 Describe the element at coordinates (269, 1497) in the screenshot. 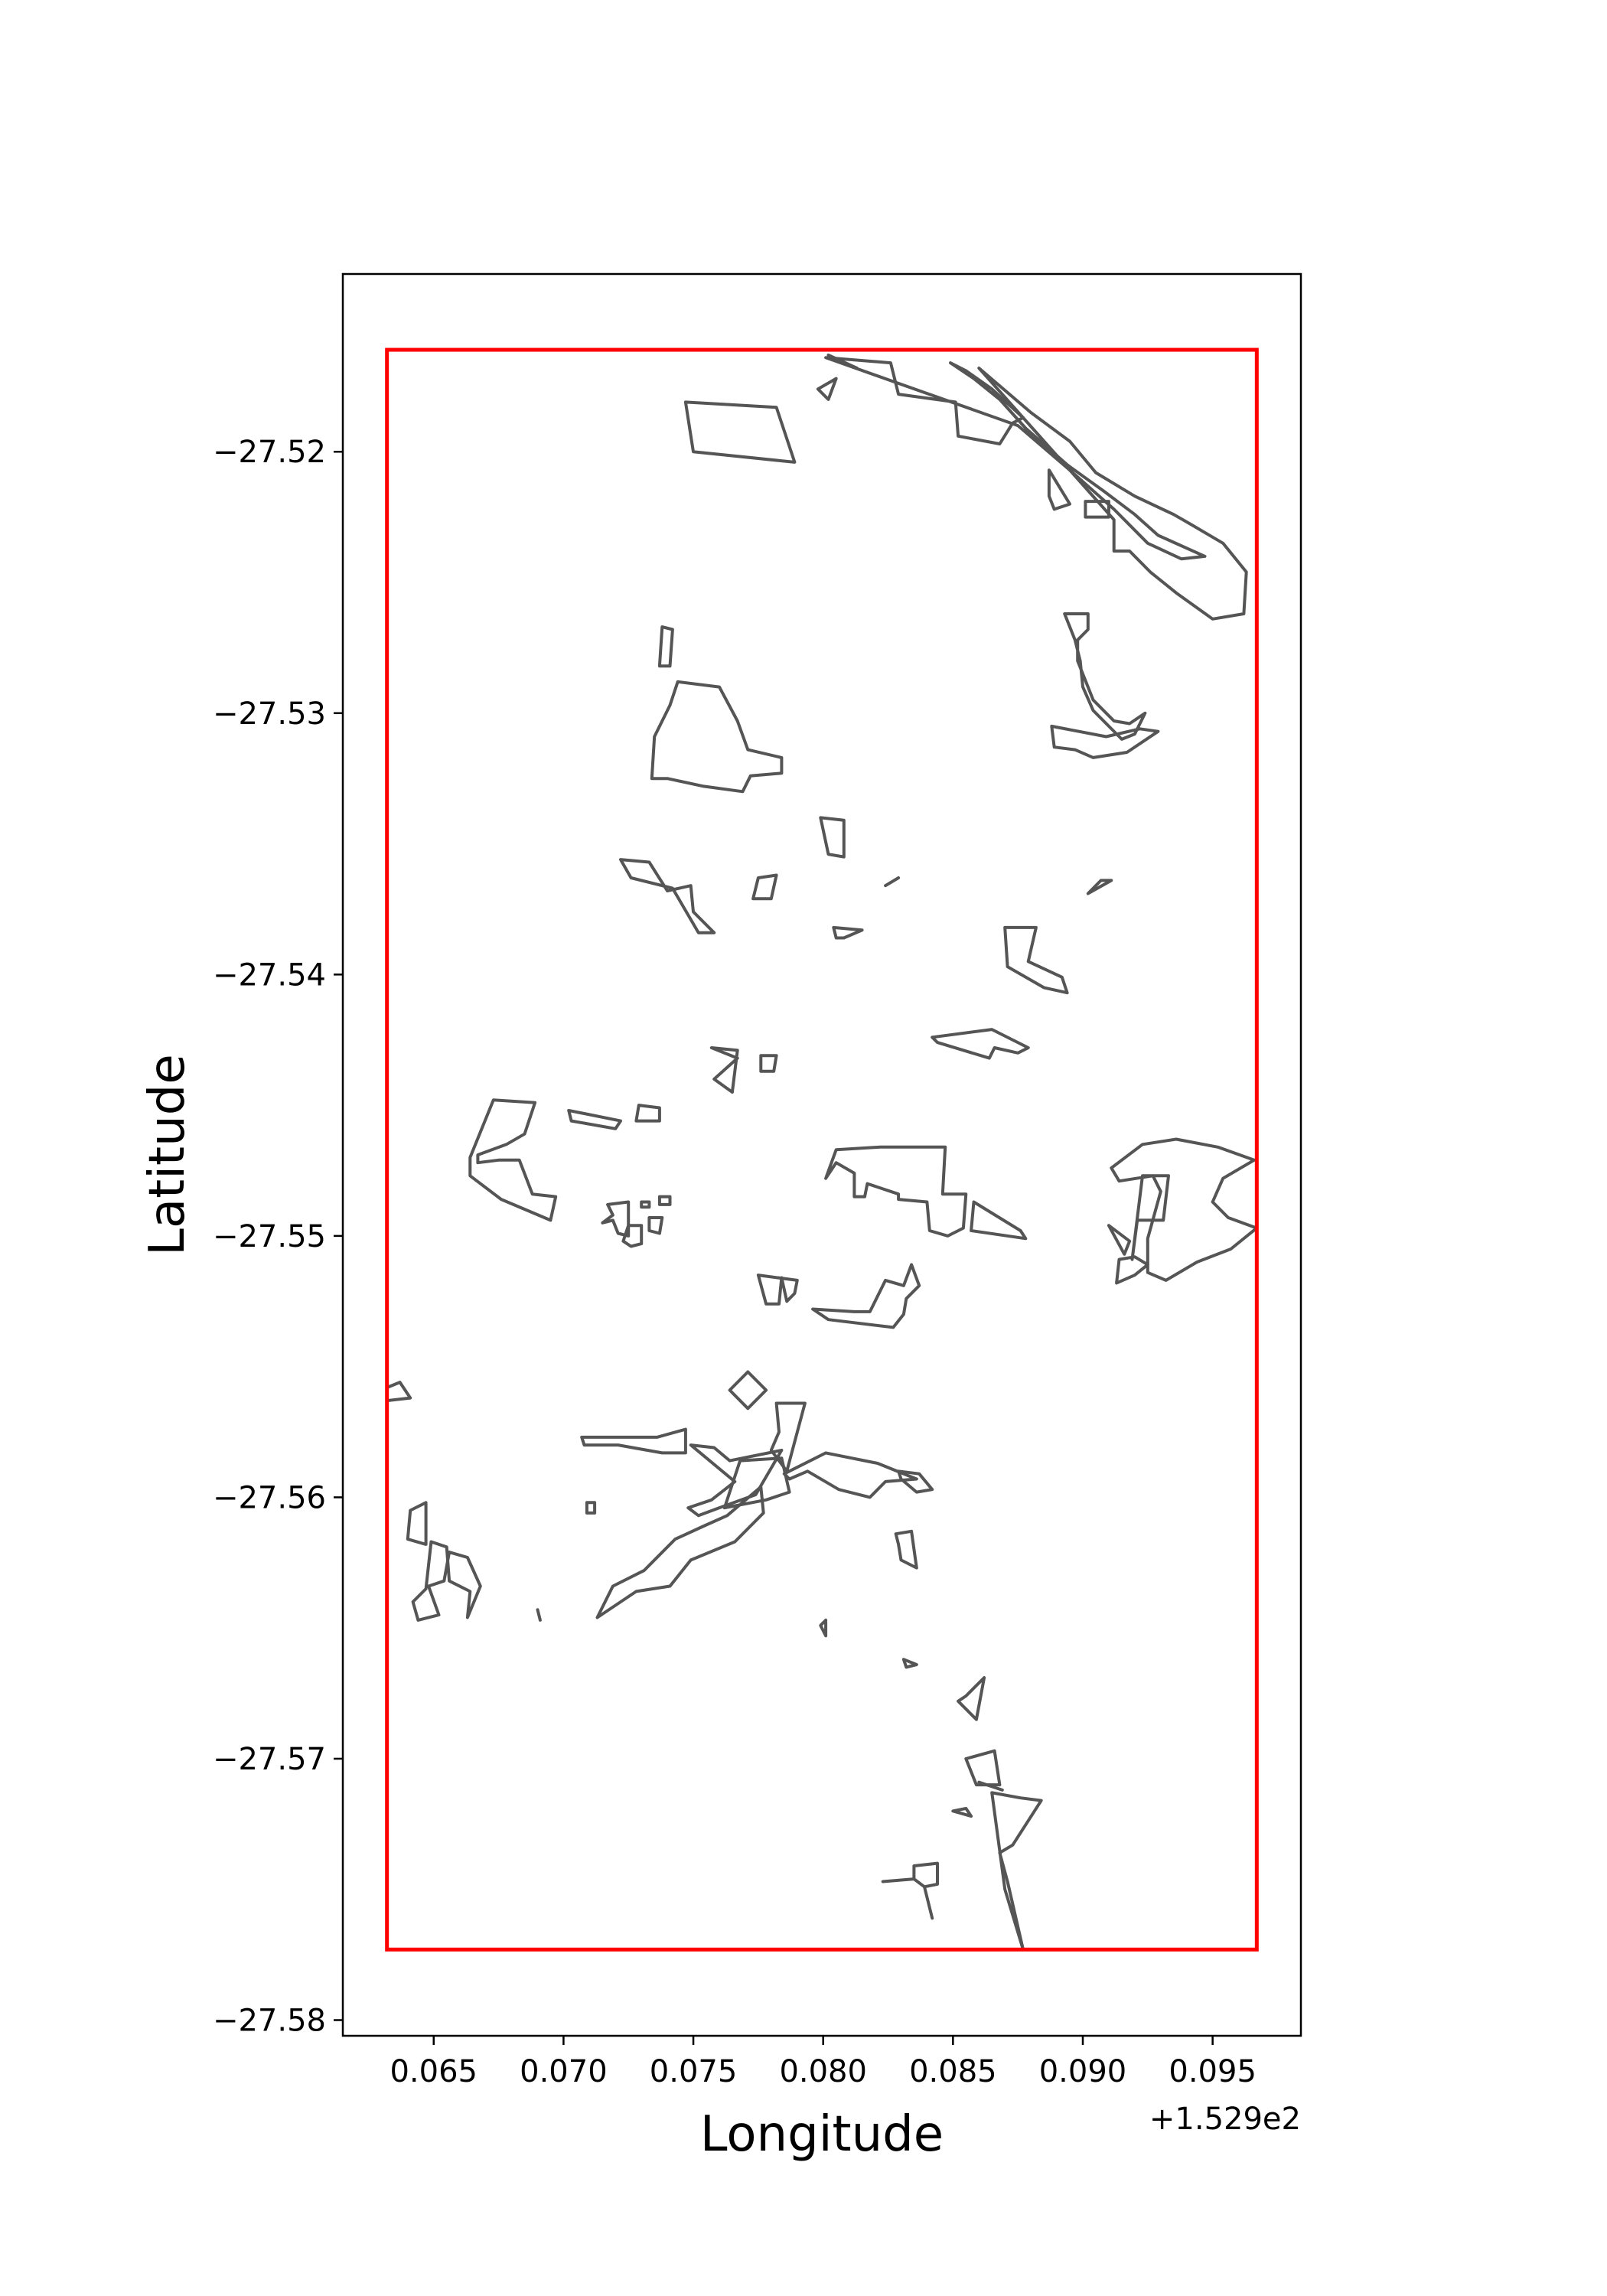

I see `y-tick-label: −27.56` at that location.